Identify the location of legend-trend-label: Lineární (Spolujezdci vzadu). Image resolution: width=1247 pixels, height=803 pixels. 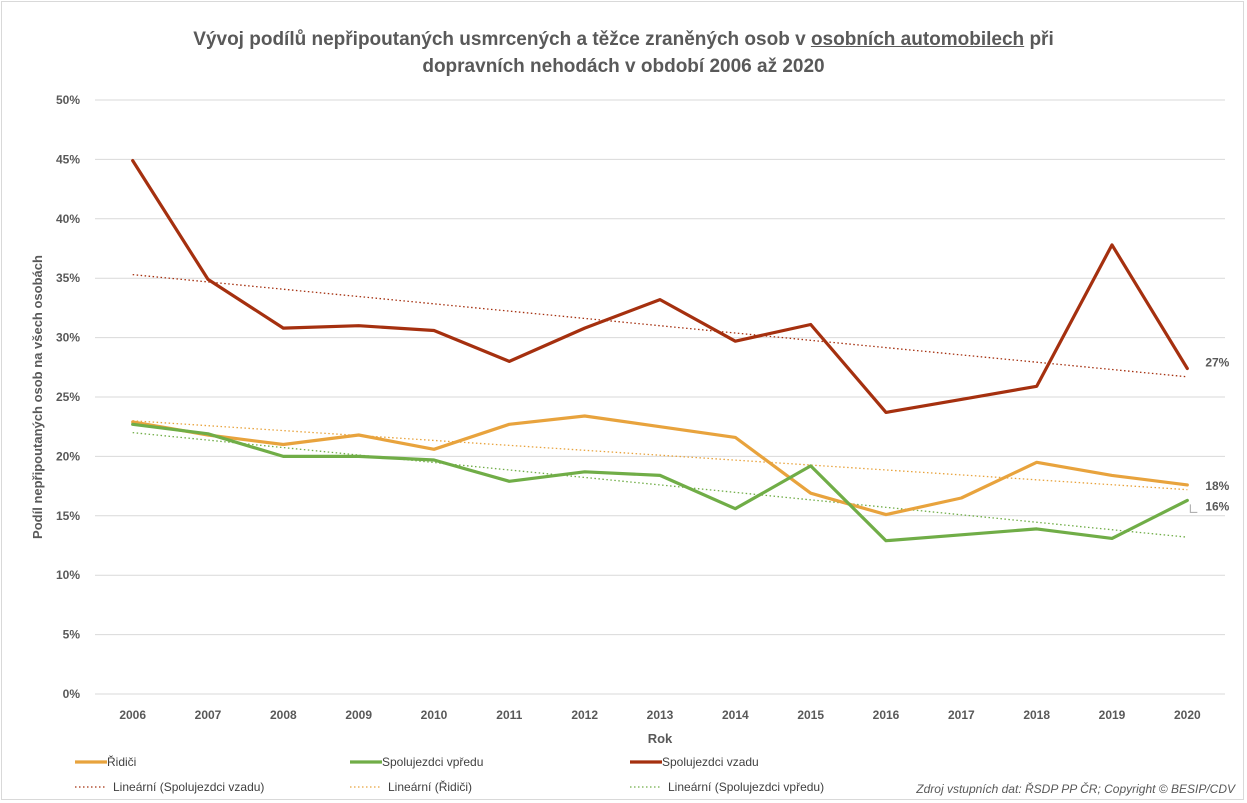
(188, 787).